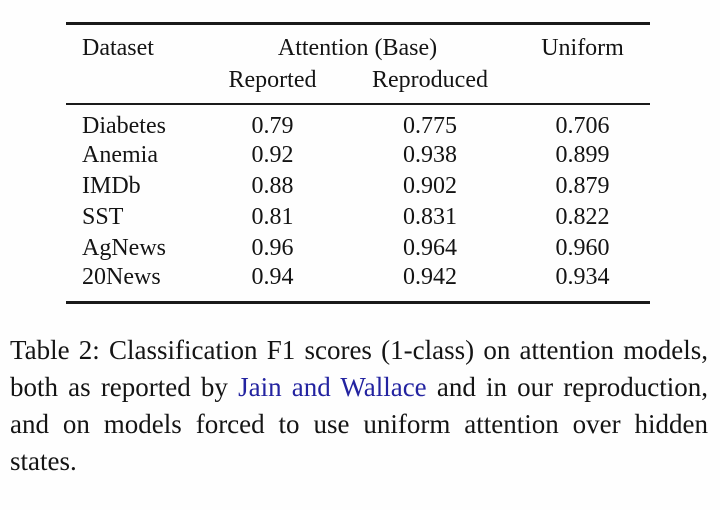 Image resolution: width=720 pixels, height=510 pixels. Describe the element at coordinates (272, 155) in the screenshot. I see `reported-cell: 0.92` at that location.